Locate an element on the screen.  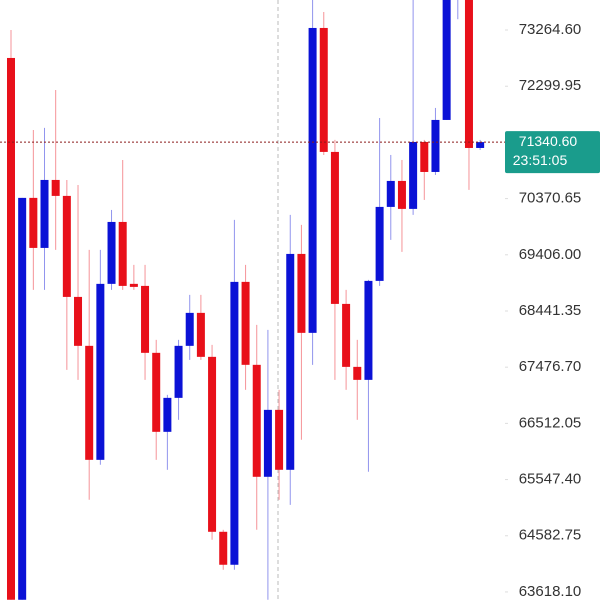
y-tick-label: 64582.75 is located at coordinates (550, 535).